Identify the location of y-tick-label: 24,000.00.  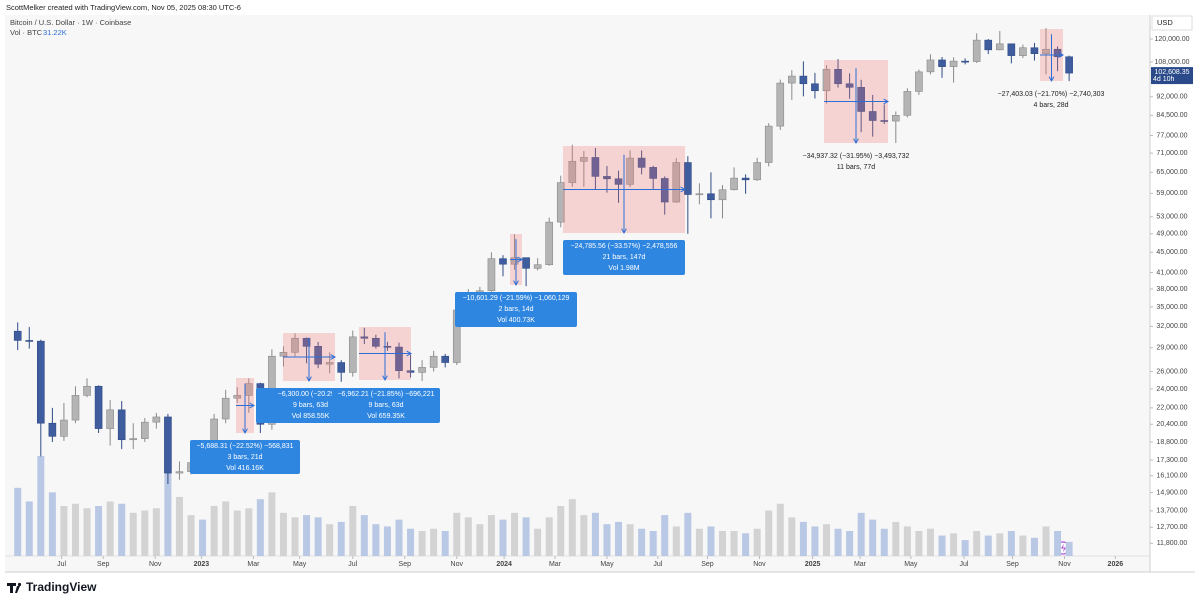
(1171, 389).